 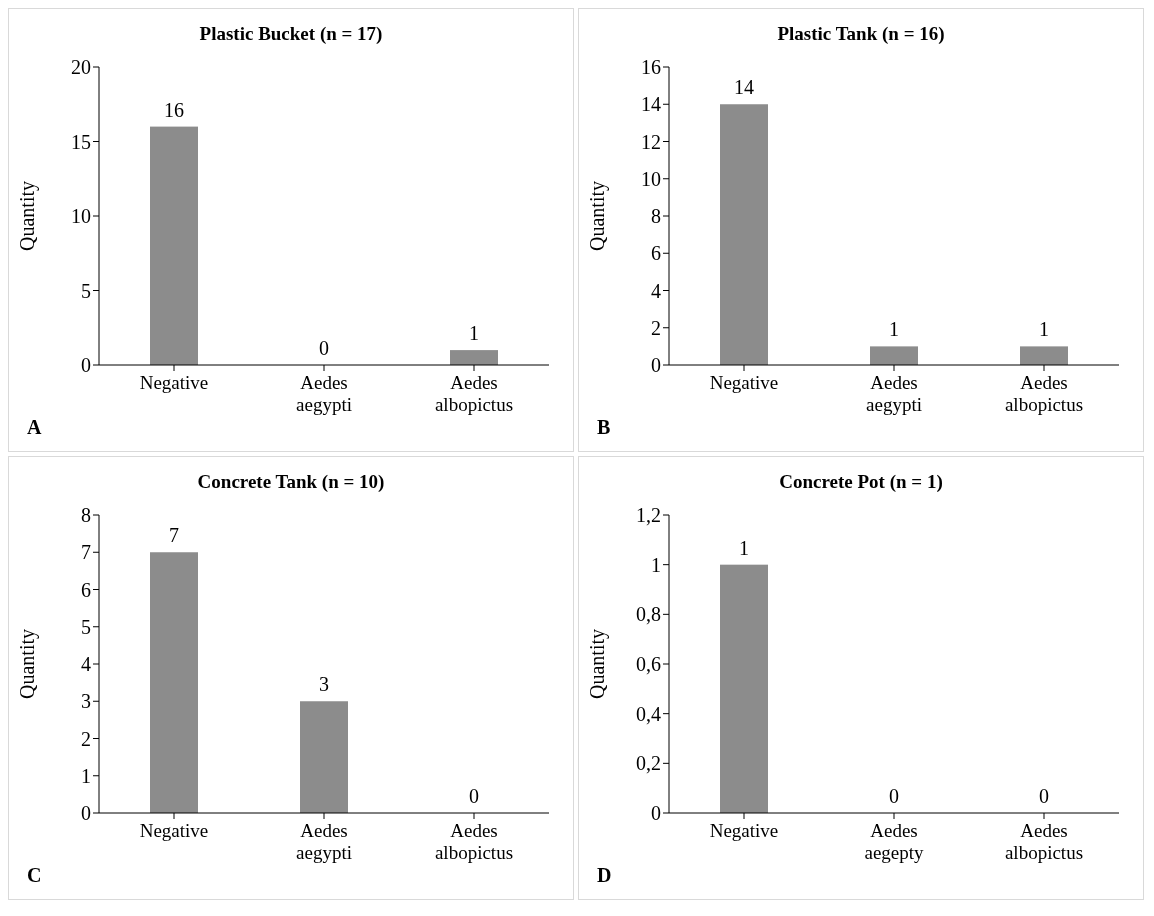 I want to click on y-tick-label: 12, so click(x=651, y=141).